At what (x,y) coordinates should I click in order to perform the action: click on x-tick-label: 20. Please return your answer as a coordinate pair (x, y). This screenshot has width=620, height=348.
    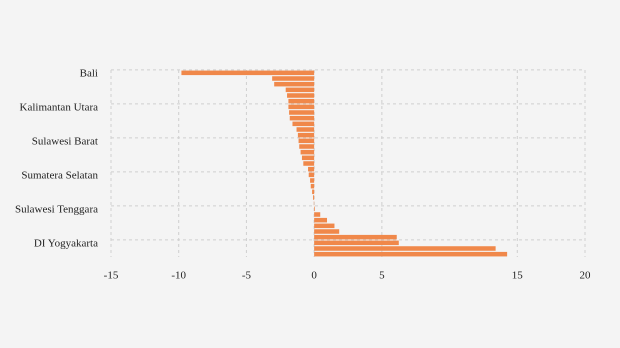
    Looking at the image, I should click on (586, 276).